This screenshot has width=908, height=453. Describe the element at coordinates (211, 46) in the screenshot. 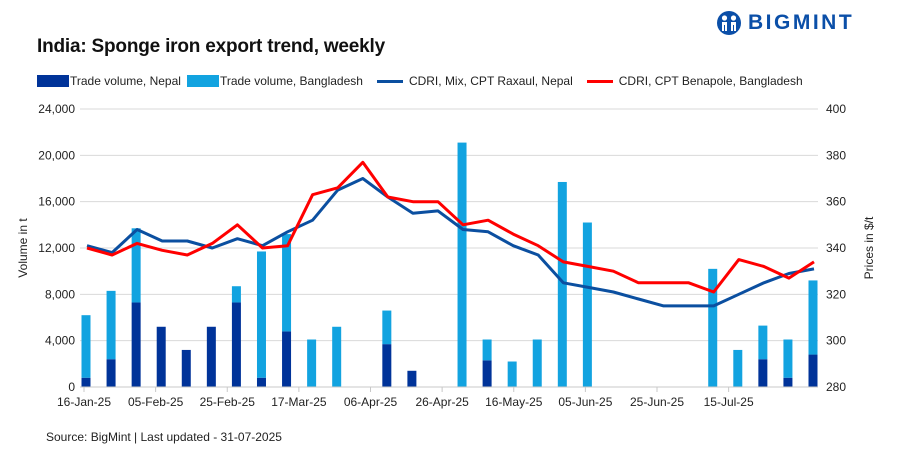

I see `chart-title: India: Sponge iron export trend, weekly` at that location.